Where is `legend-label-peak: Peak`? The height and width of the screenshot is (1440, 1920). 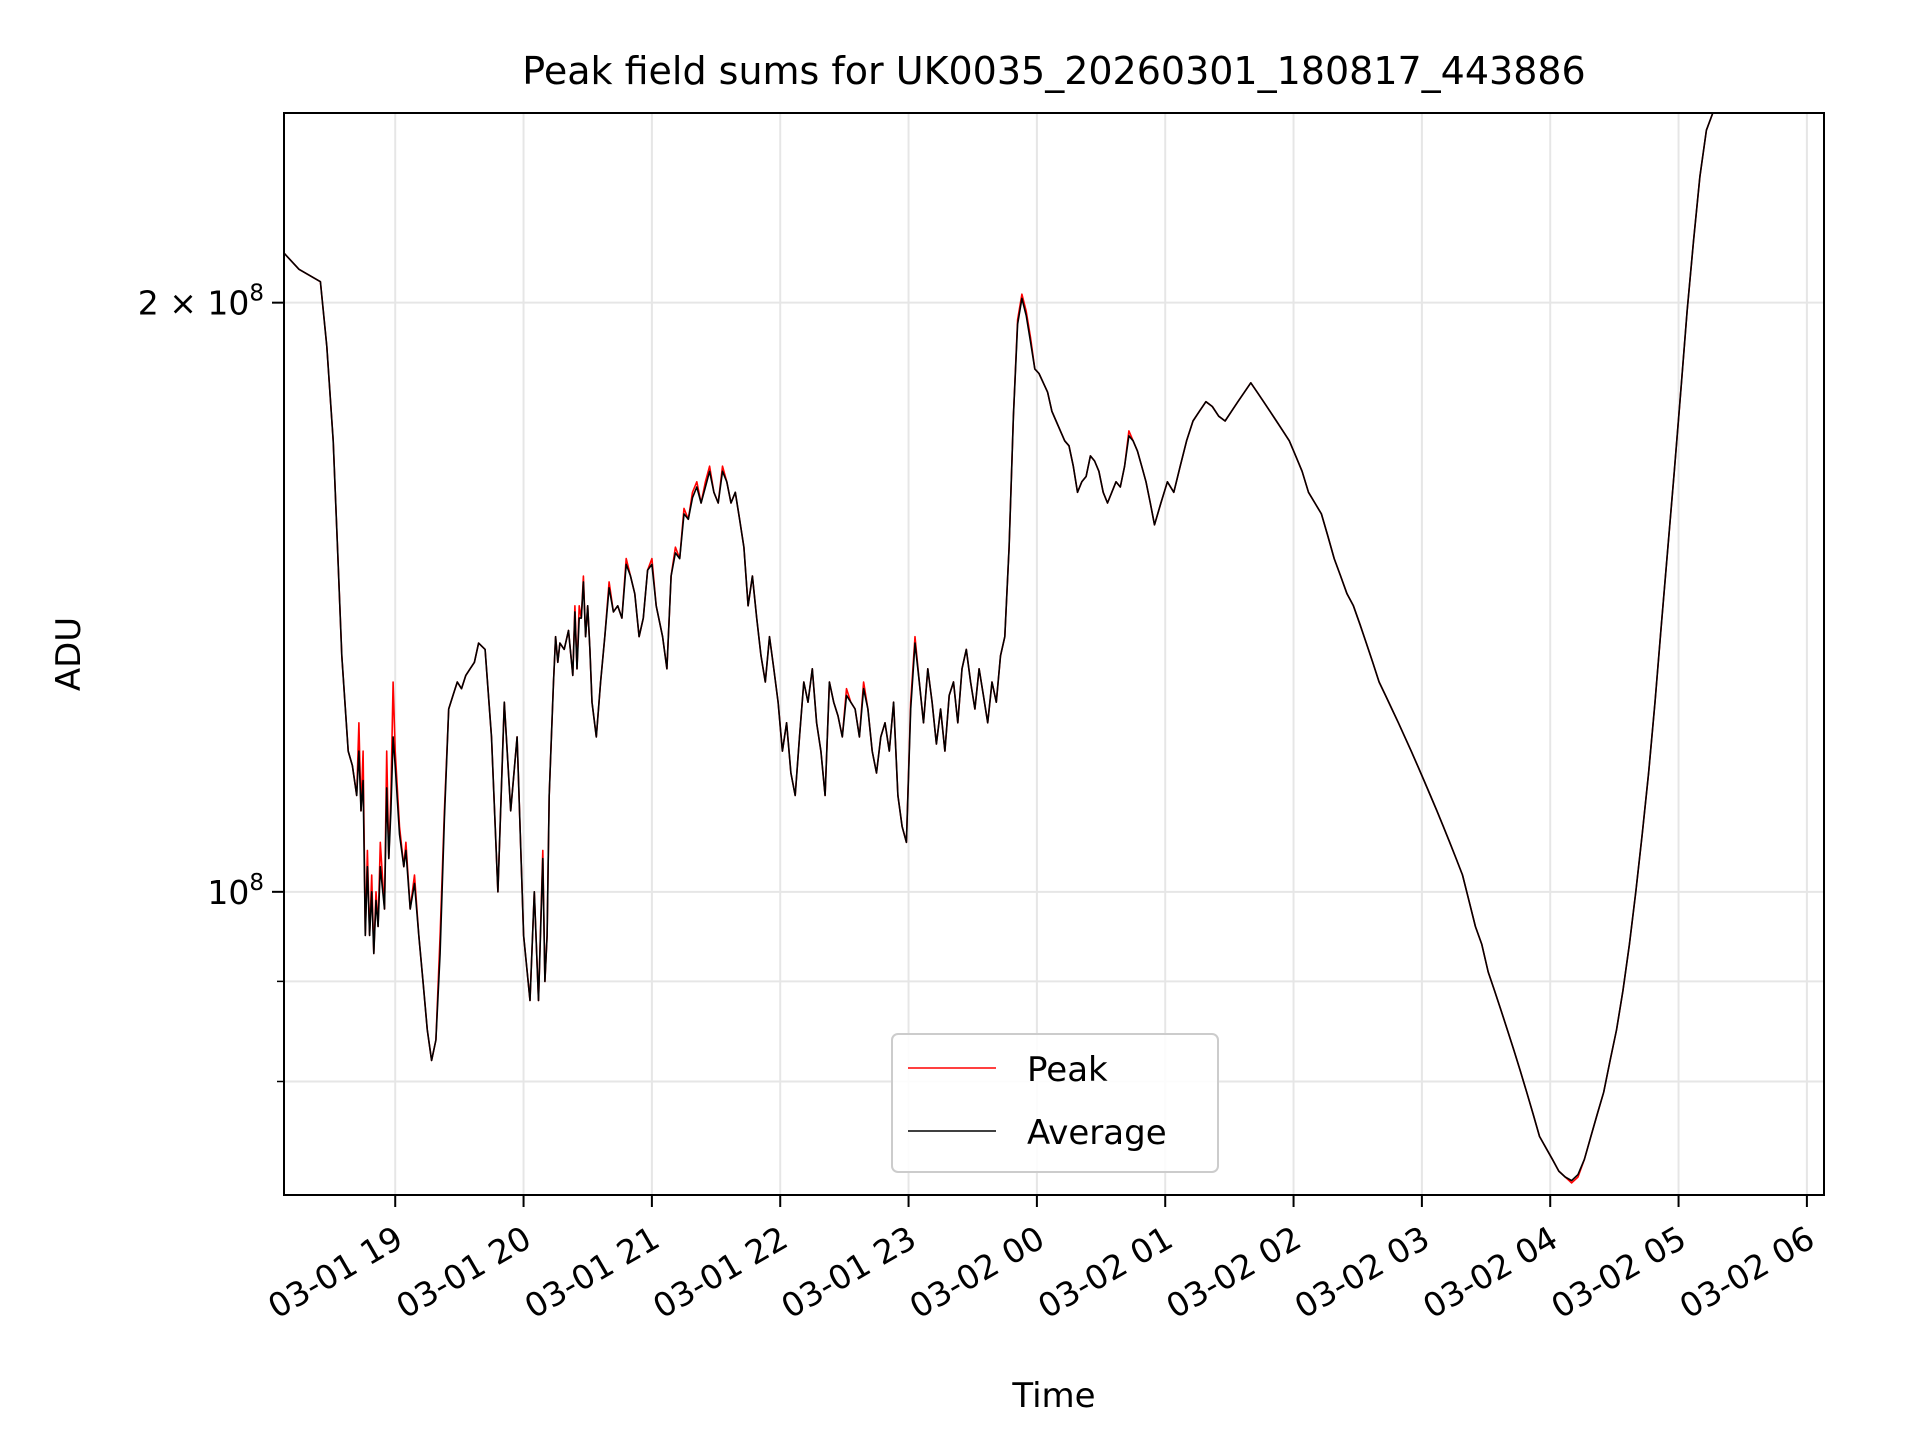 legend-label-peak: Peak is located at coordinates (1067, 1070).